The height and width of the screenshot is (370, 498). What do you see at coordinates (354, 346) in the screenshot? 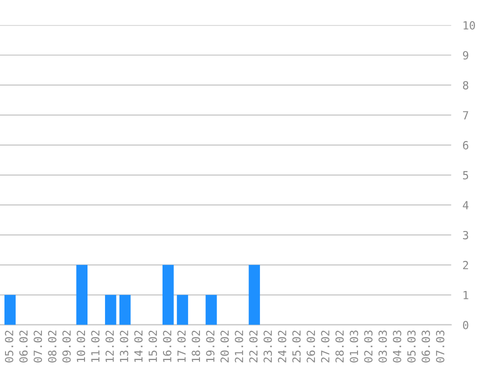
I see `x-tick-label: 01.03` at bounding box center [354, 346].